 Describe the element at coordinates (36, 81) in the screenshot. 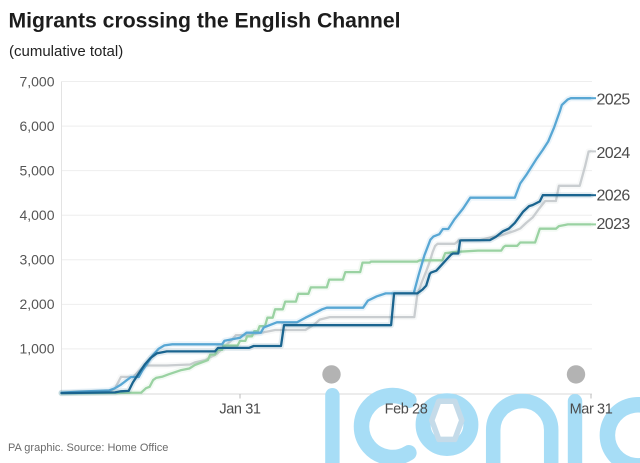

I see `svg-text: 7,000` at that location.